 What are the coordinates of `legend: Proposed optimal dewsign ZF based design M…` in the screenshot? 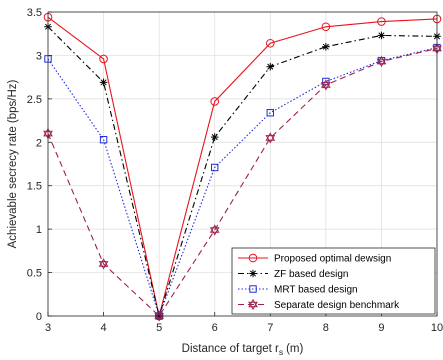 It's located at (333, 281).